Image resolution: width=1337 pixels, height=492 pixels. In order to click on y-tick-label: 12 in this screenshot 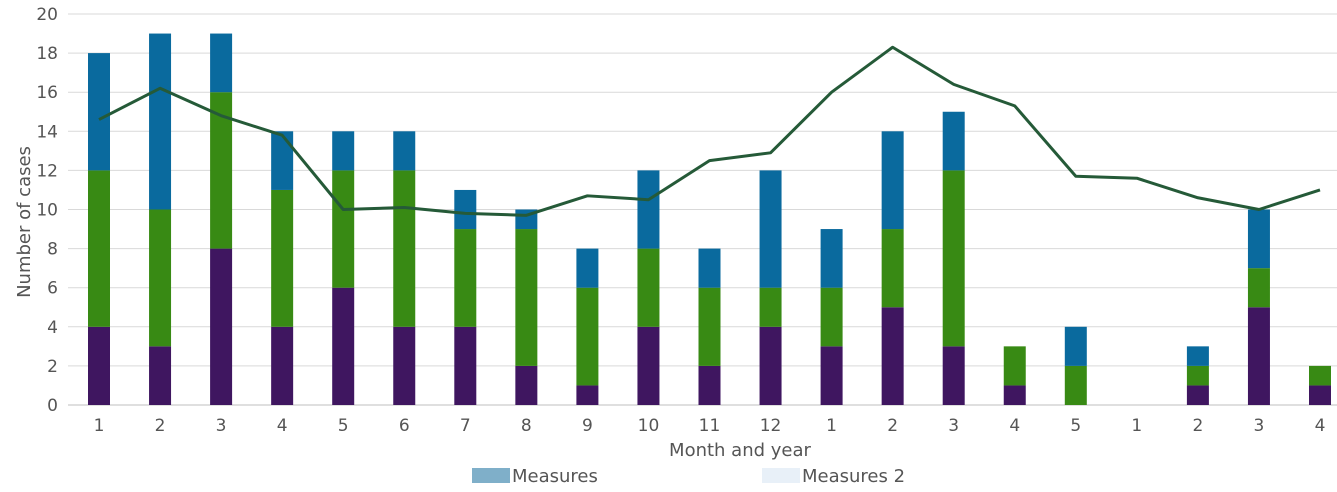, I will do `click(47, 171)`.